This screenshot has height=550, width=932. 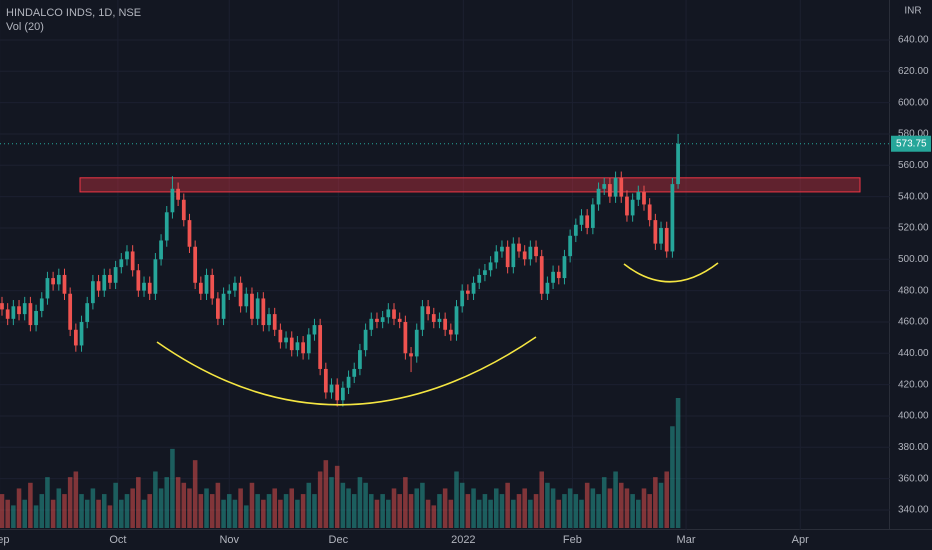 I want to click on zone-layer, so click(x=470, y=185).